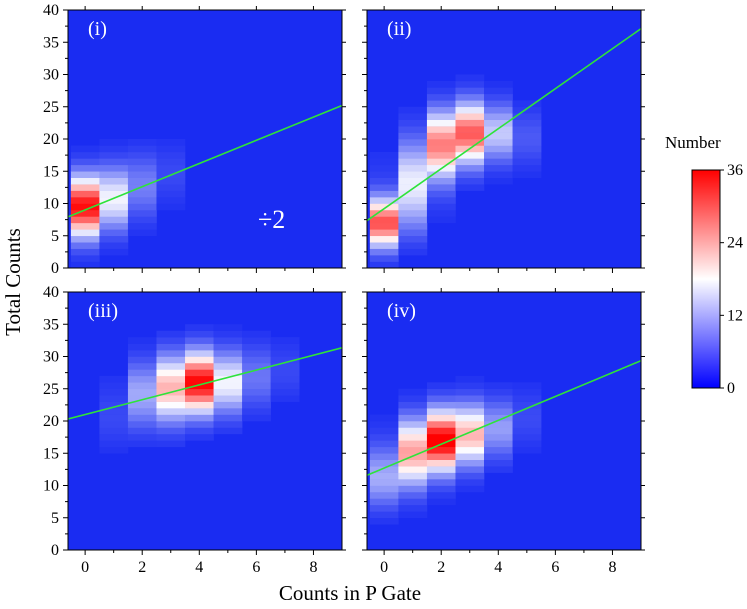 The image size is (747, 609). I want to click on heatmap-cells, so click(199, 389).